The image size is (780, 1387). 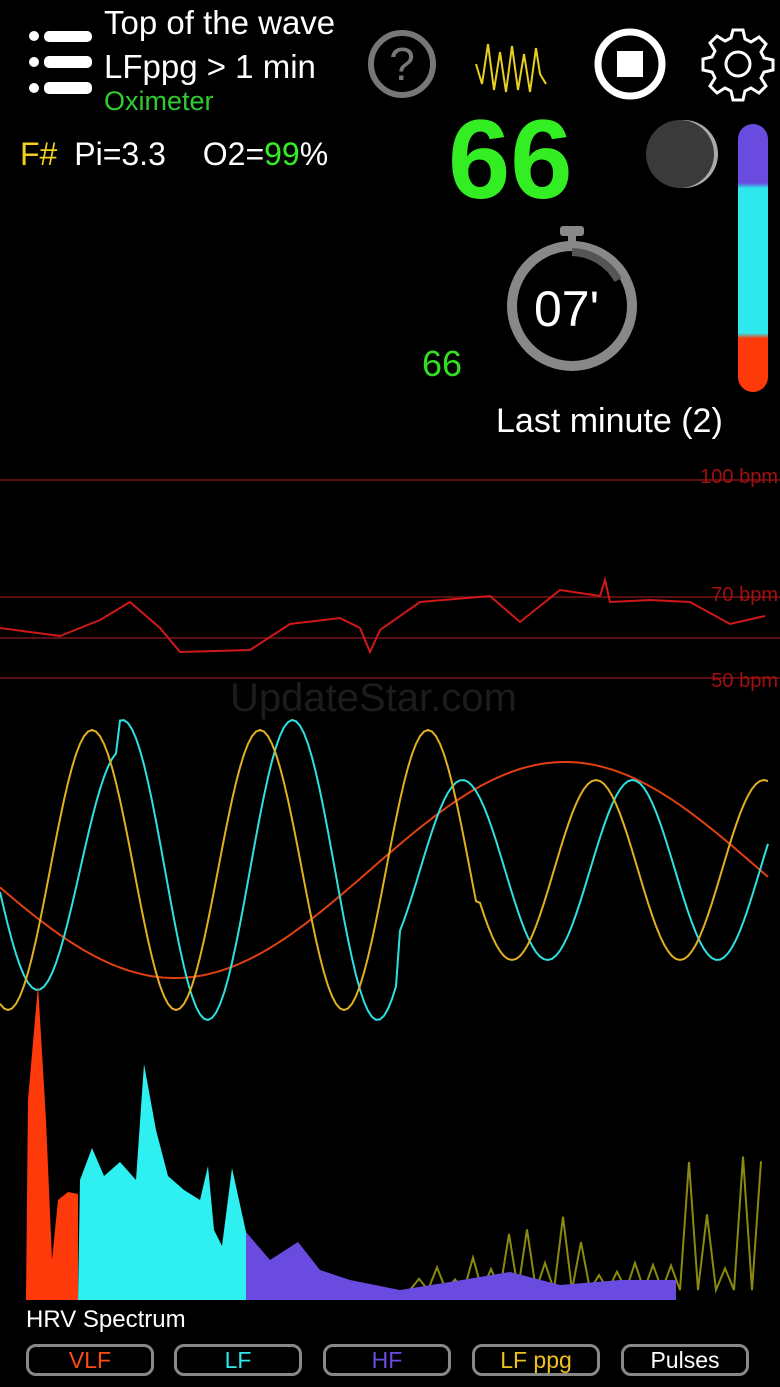 I want to click on menu-icon, so click(x=61, y=62).